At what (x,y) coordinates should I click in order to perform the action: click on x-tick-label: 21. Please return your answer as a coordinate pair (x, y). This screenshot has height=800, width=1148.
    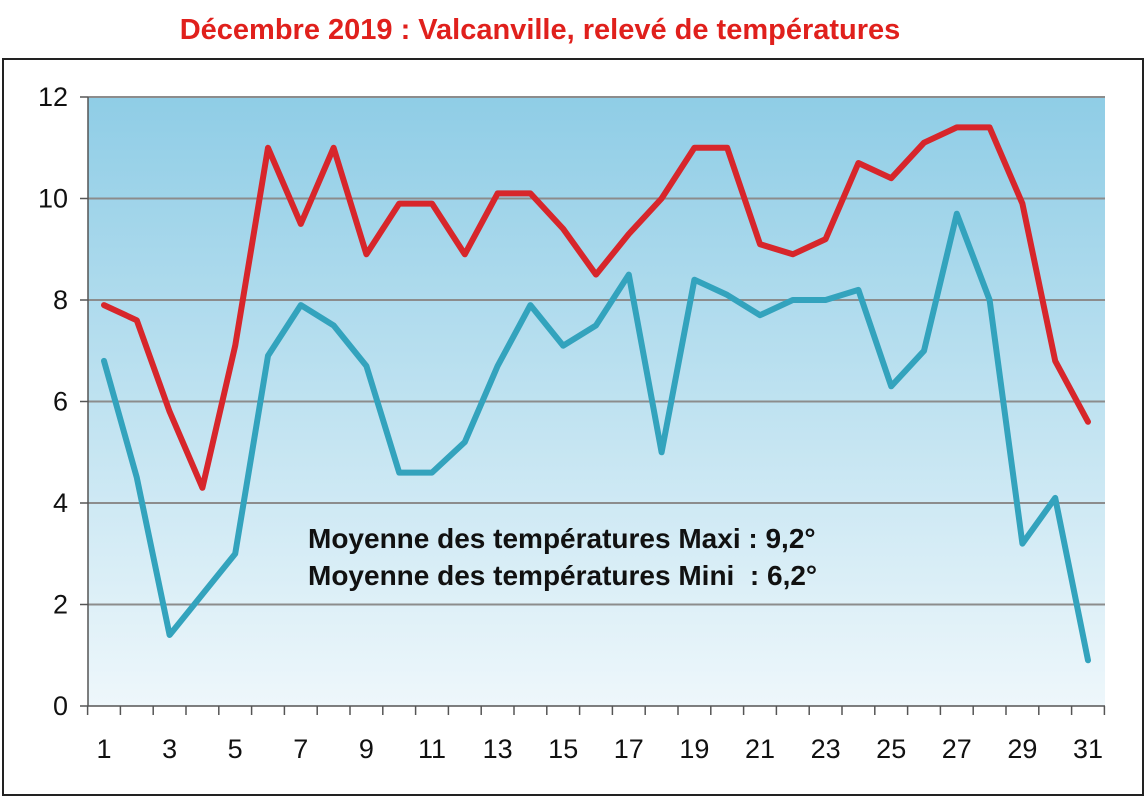
    Looking at the image, I should click on (760, 749).